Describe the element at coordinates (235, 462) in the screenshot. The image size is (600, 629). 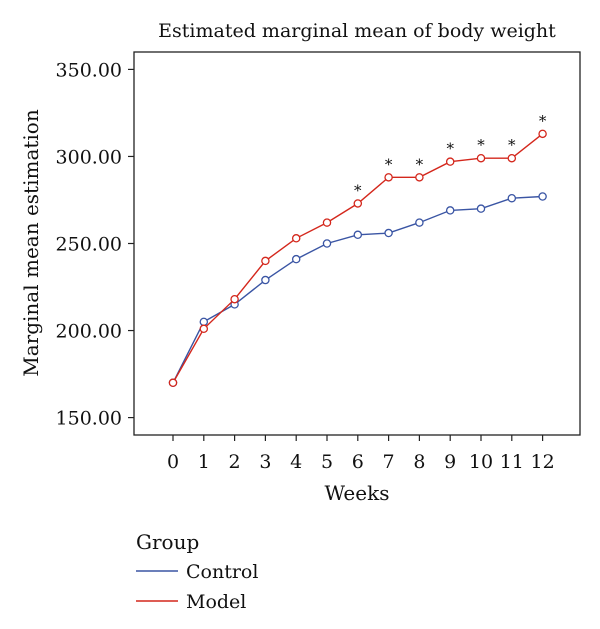
I see `x-tick-label: 2` at that location.